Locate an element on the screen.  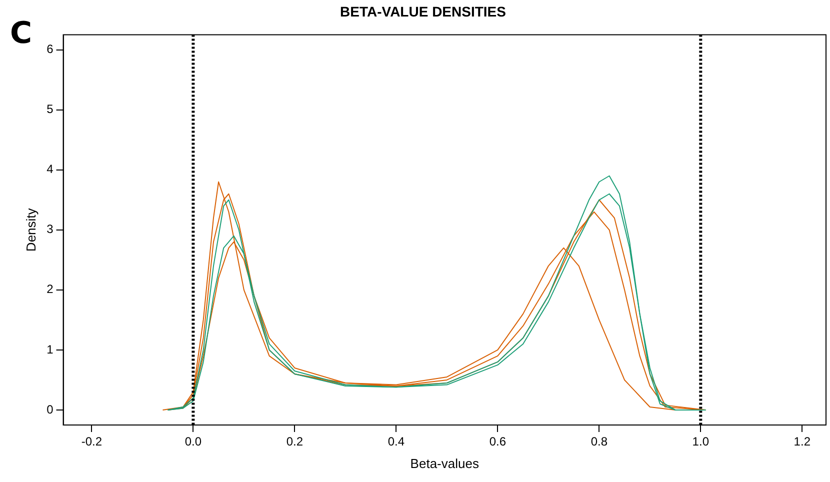
x-tick-label: 0.4 is located at coordinates (396, 441).